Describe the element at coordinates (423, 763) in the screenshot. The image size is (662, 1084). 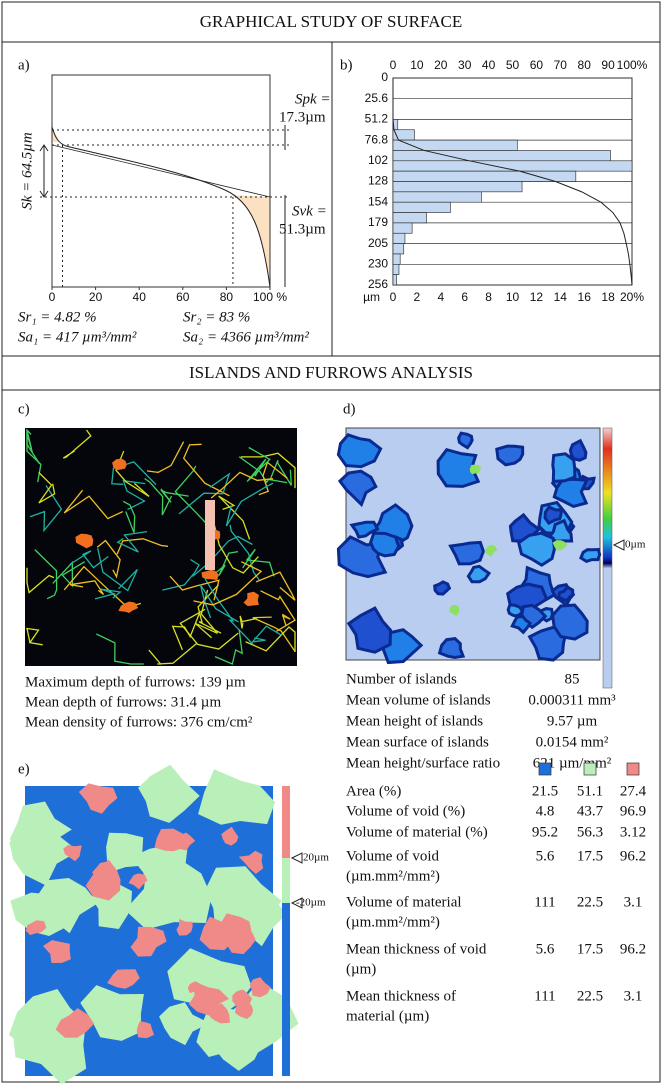
I see `row-label: Mean height/surface ratio` at that location.